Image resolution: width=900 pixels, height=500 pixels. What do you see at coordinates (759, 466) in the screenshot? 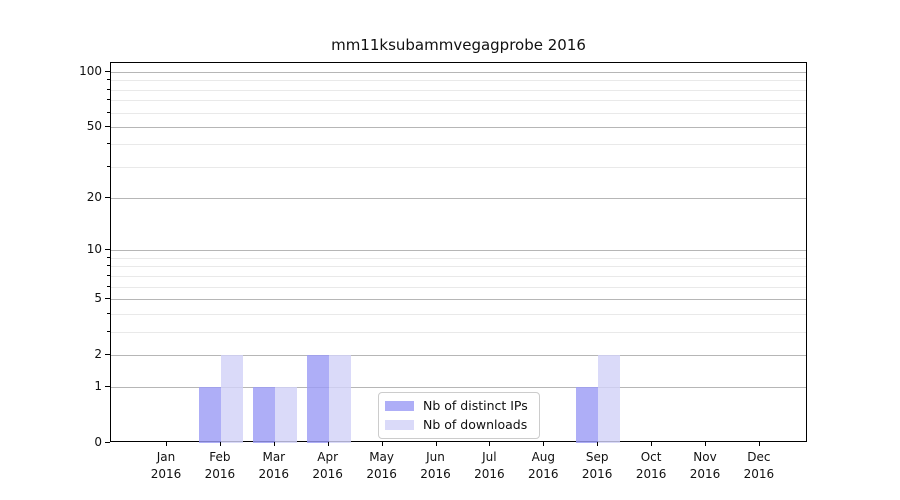
I see `x-tick-label-dec: Dec 2016` at bounding box center [759, 466].